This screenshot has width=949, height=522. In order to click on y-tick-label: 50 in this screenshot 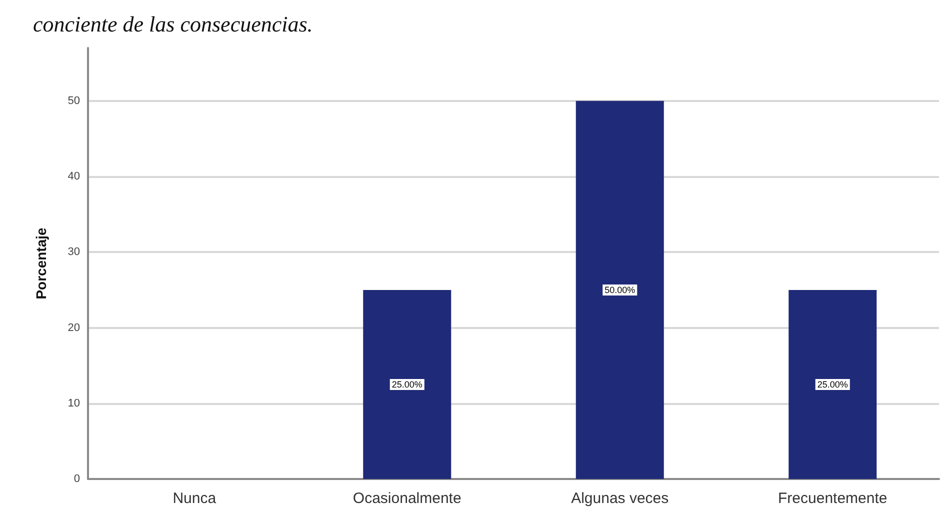, I will do `click(74, 100)`.